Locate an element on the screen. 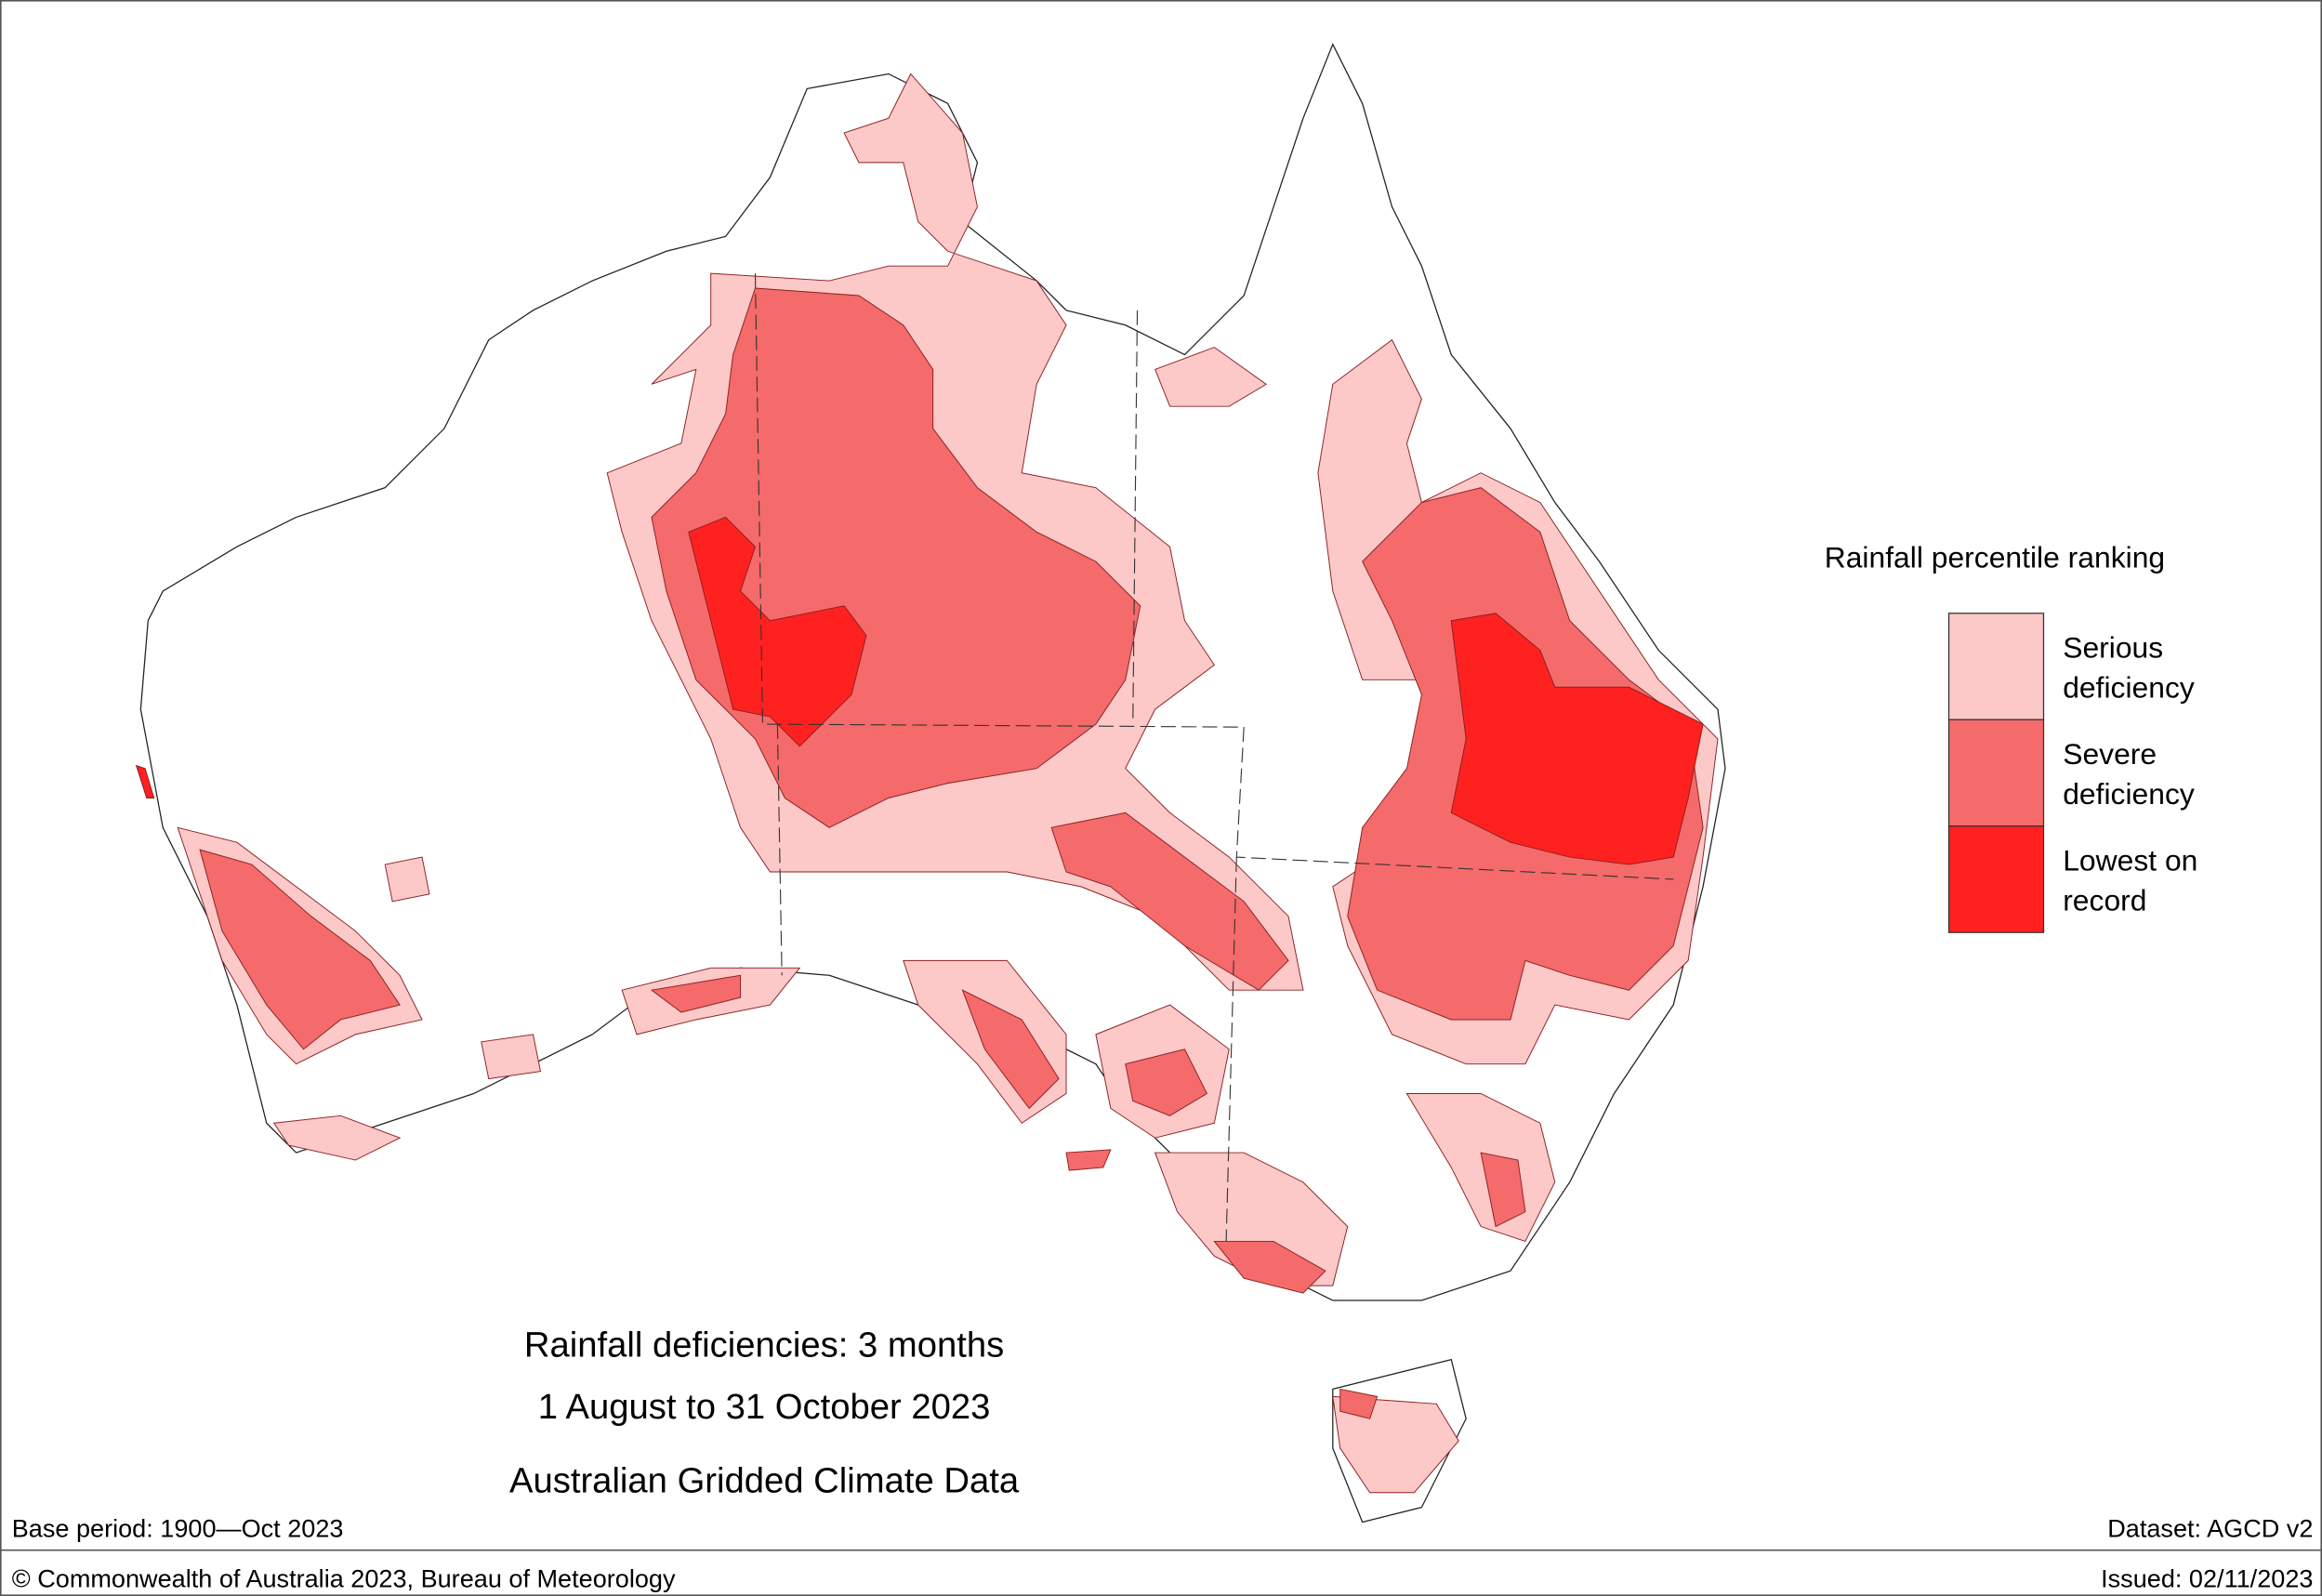  title-line: Rainfall deficiencies: 3 months is located at coordinates (764, 1345).